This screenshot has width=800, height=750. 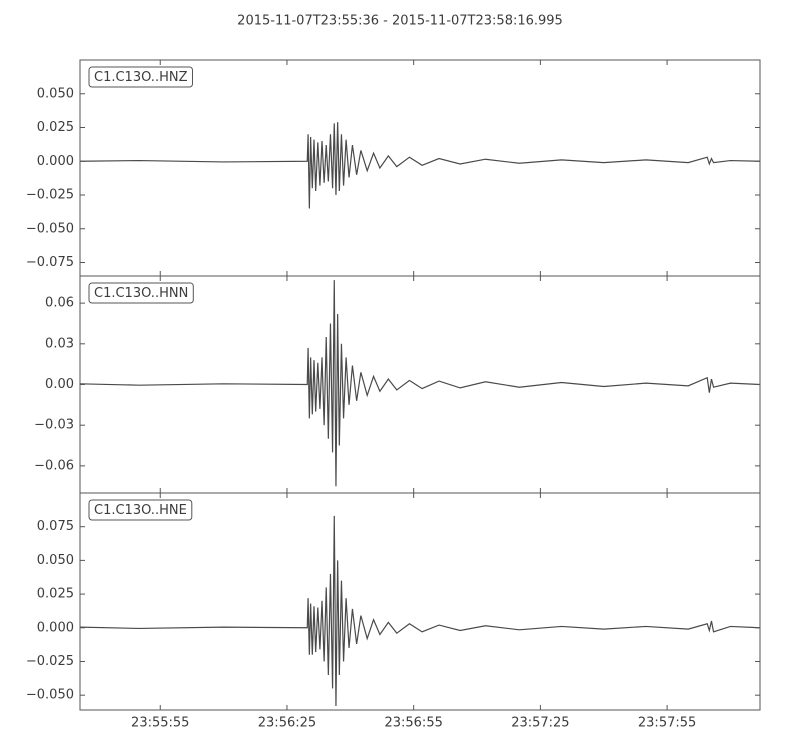 What do you see at coordinates (54, 425) in the screenshot?
I see `y-tick-label: −0.03` at bounding box center [54, 425].